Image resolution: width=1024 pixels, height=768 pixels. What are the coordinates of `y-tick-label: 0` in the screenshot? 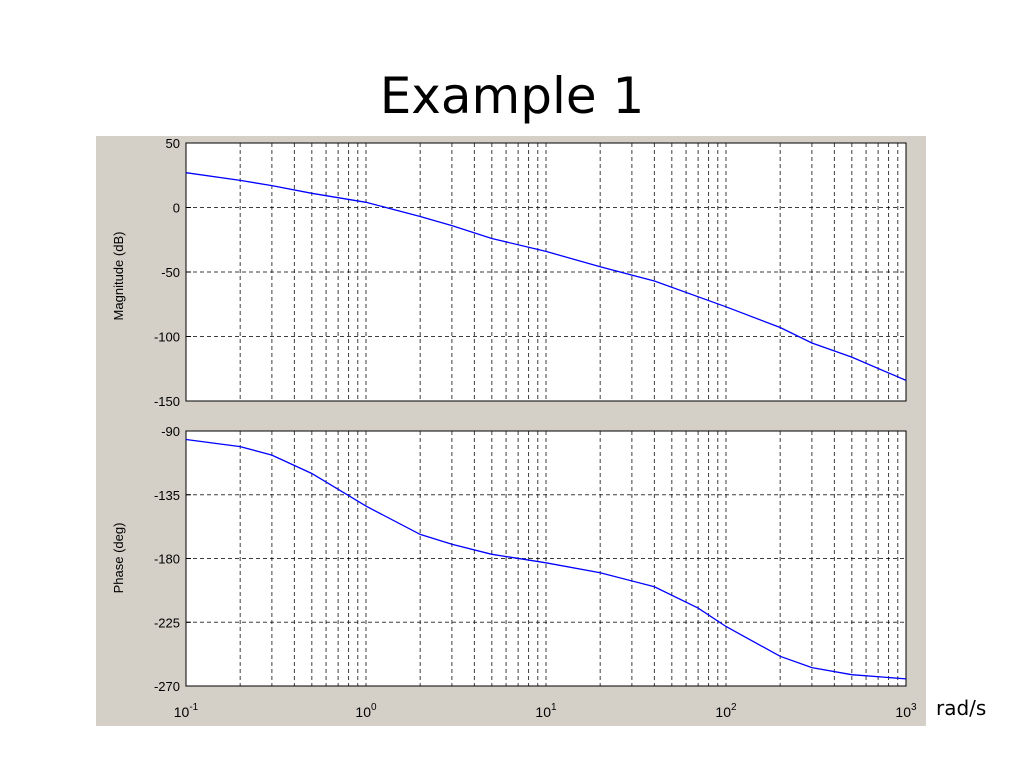 It's located at (176, 208).